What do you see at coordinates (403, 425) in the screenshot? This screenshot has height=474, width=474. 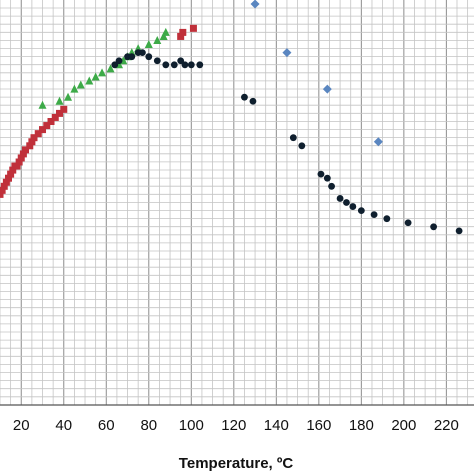 I see `x-tick-label: 200` at bounding box center [403, 425].